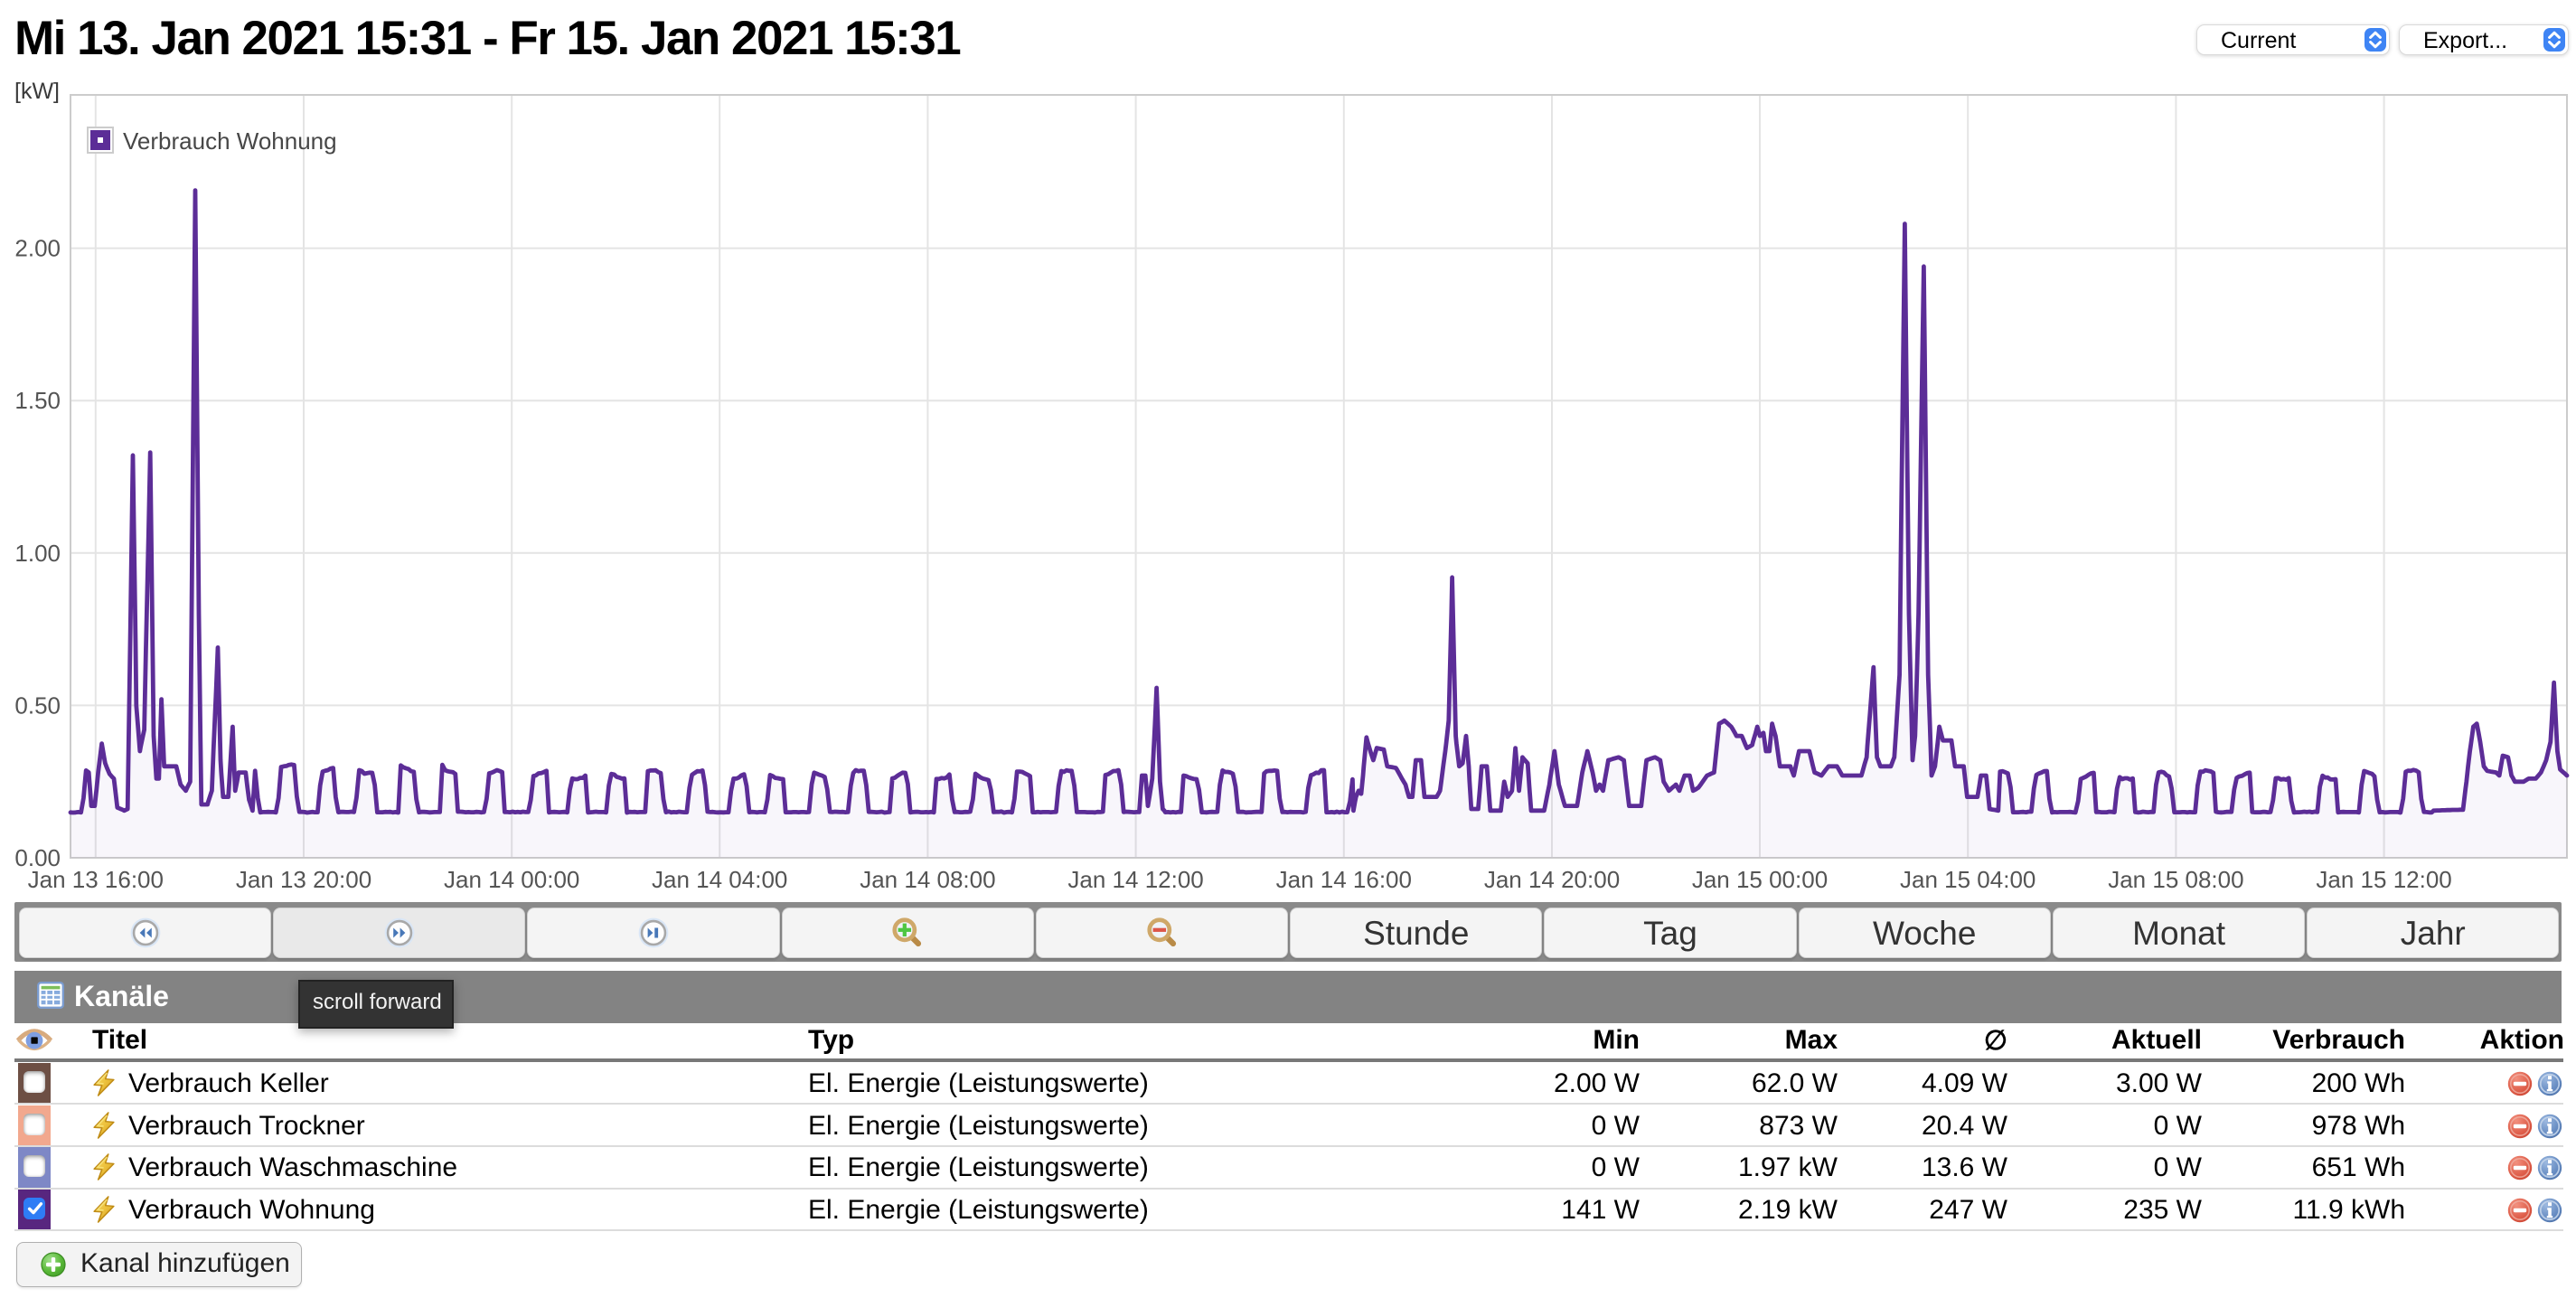  Describe the element at coordinates (37, 705) in the screenshot. I see `svg-text: 0.50` at that location.